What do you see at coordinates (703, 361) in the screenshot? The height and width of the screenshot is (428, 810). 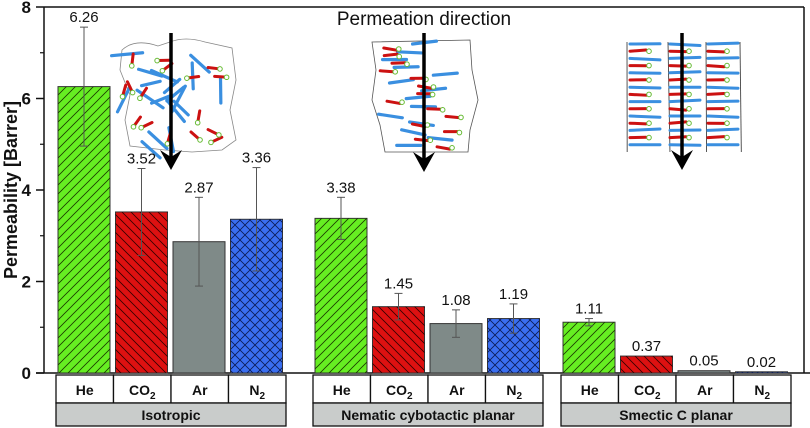 I see `value-label: 0.05` at bounding box center [703, 361].